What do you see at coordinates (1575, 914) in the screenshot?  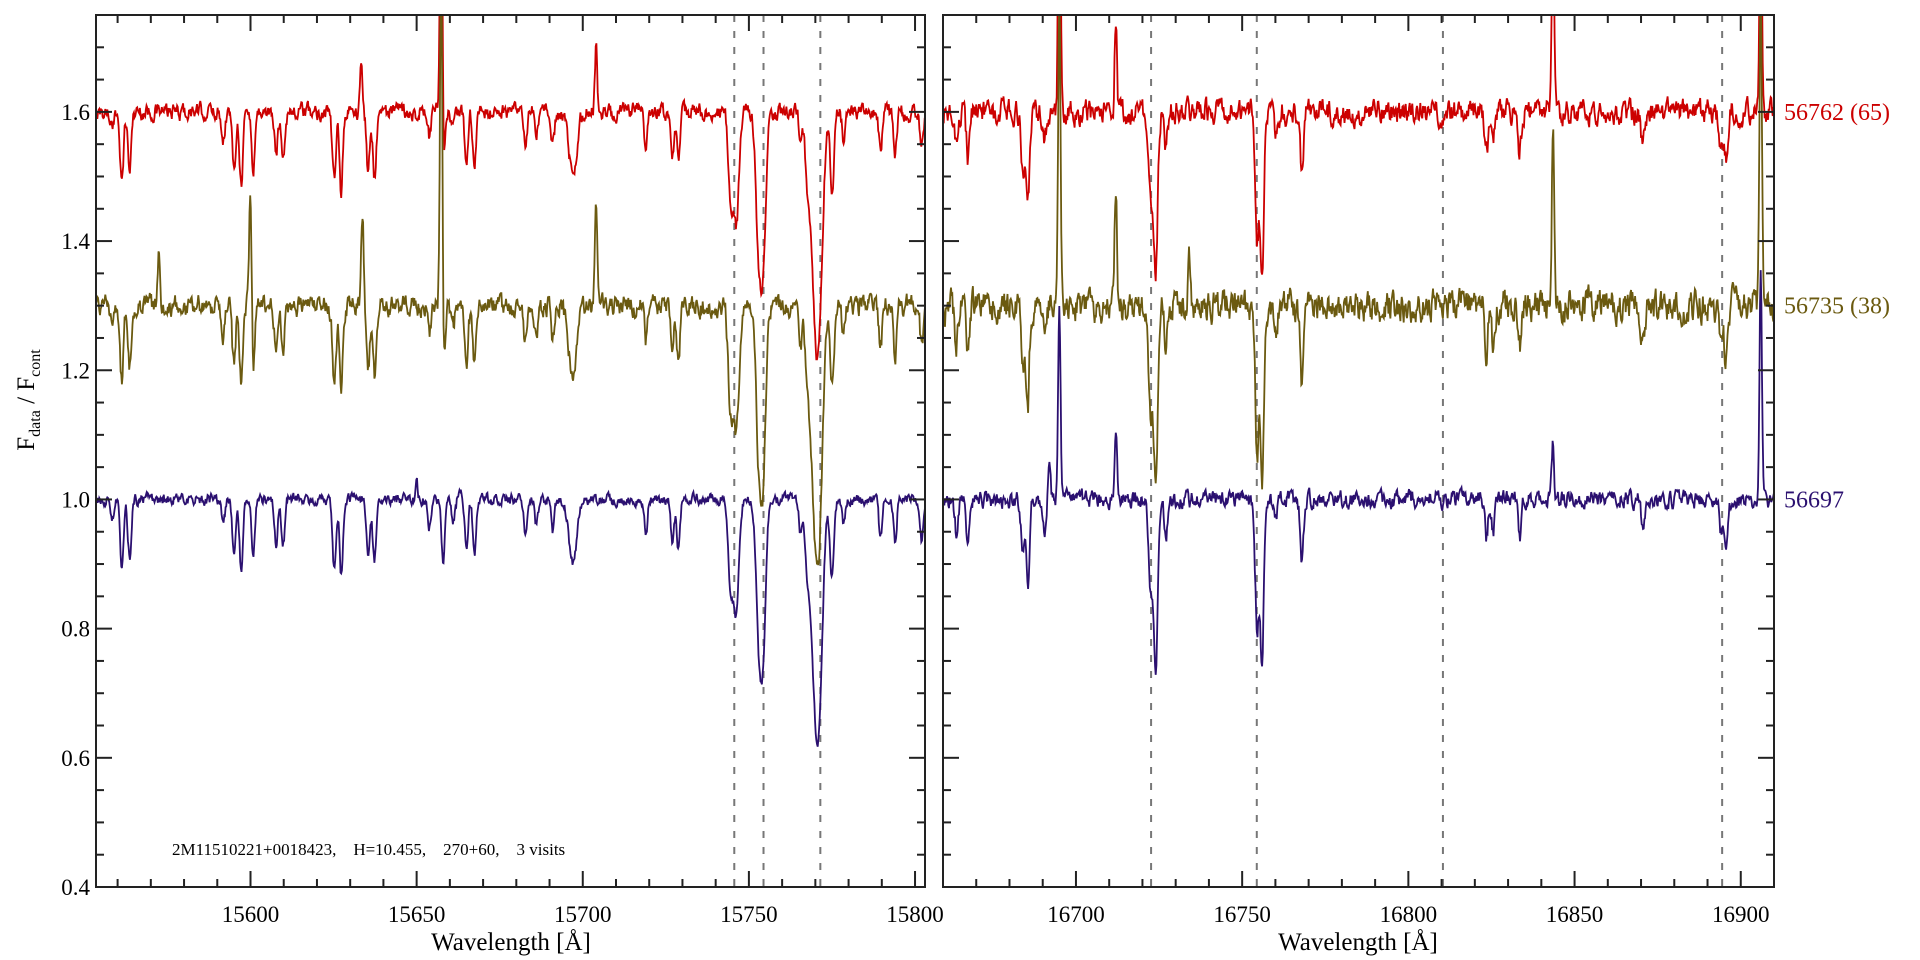 I see `x-tick-label: 16850` at bounding box center [1575, 914].